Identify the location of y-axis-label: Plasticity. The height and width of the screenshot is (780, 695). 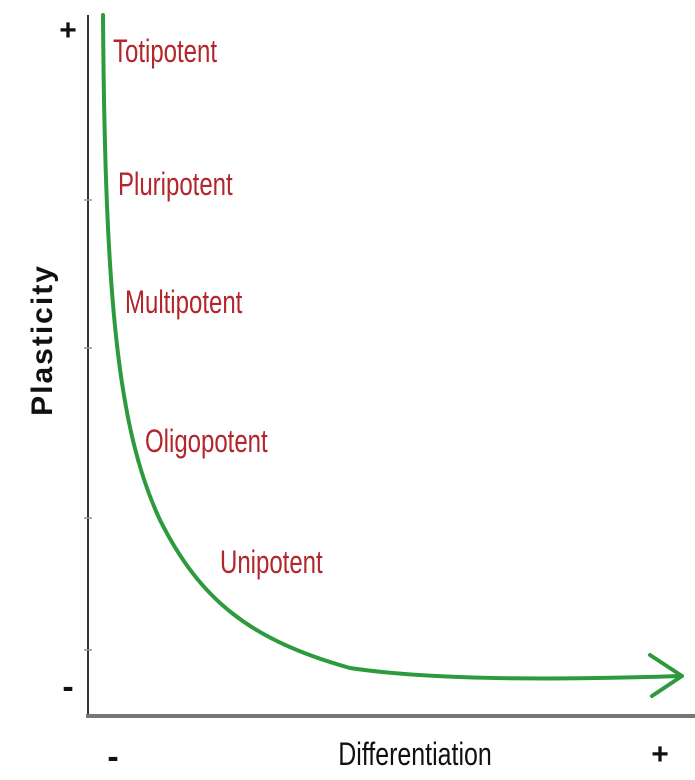
(42, 340).